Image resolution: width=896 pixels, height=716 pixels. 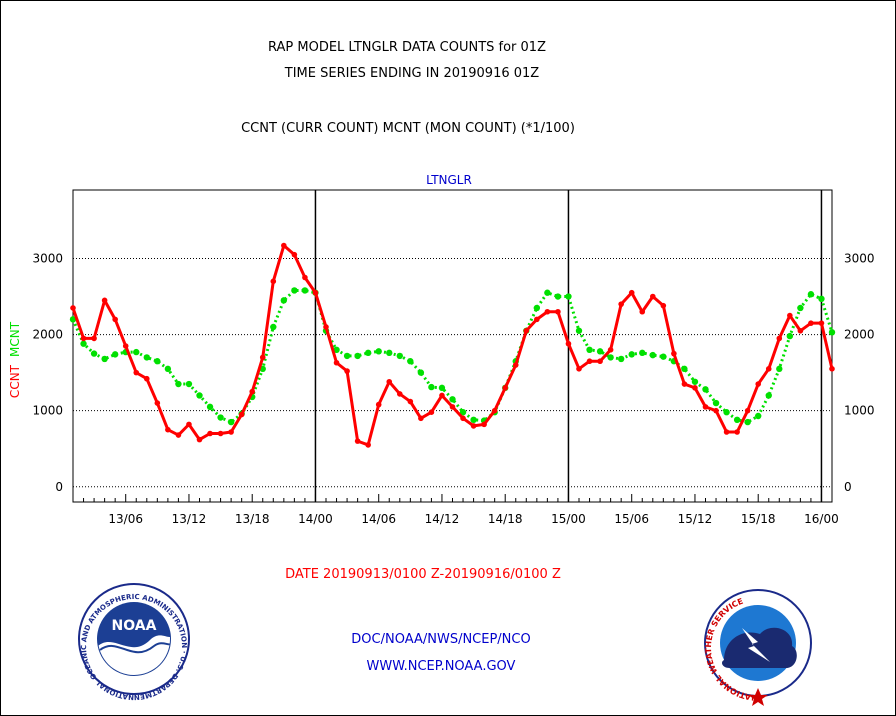 I want to click on ylabel-mcnt: MCNT, so click(x=15, y=339).